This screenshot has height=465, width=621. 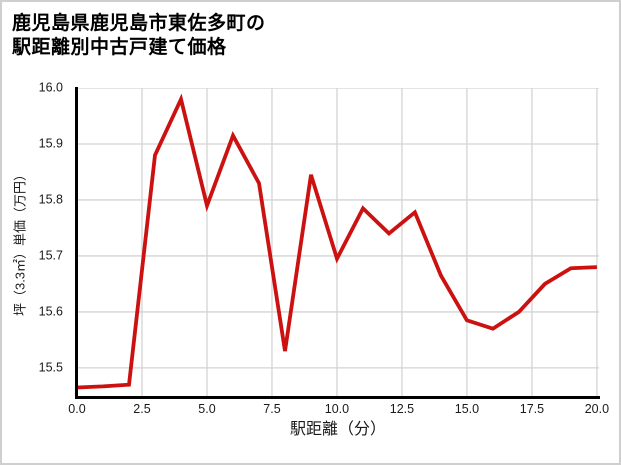 What do you see at coordinates (142, 409) in the screenshot?
I see `x-tick-label: 2.5` at bounding box center [142, 409].